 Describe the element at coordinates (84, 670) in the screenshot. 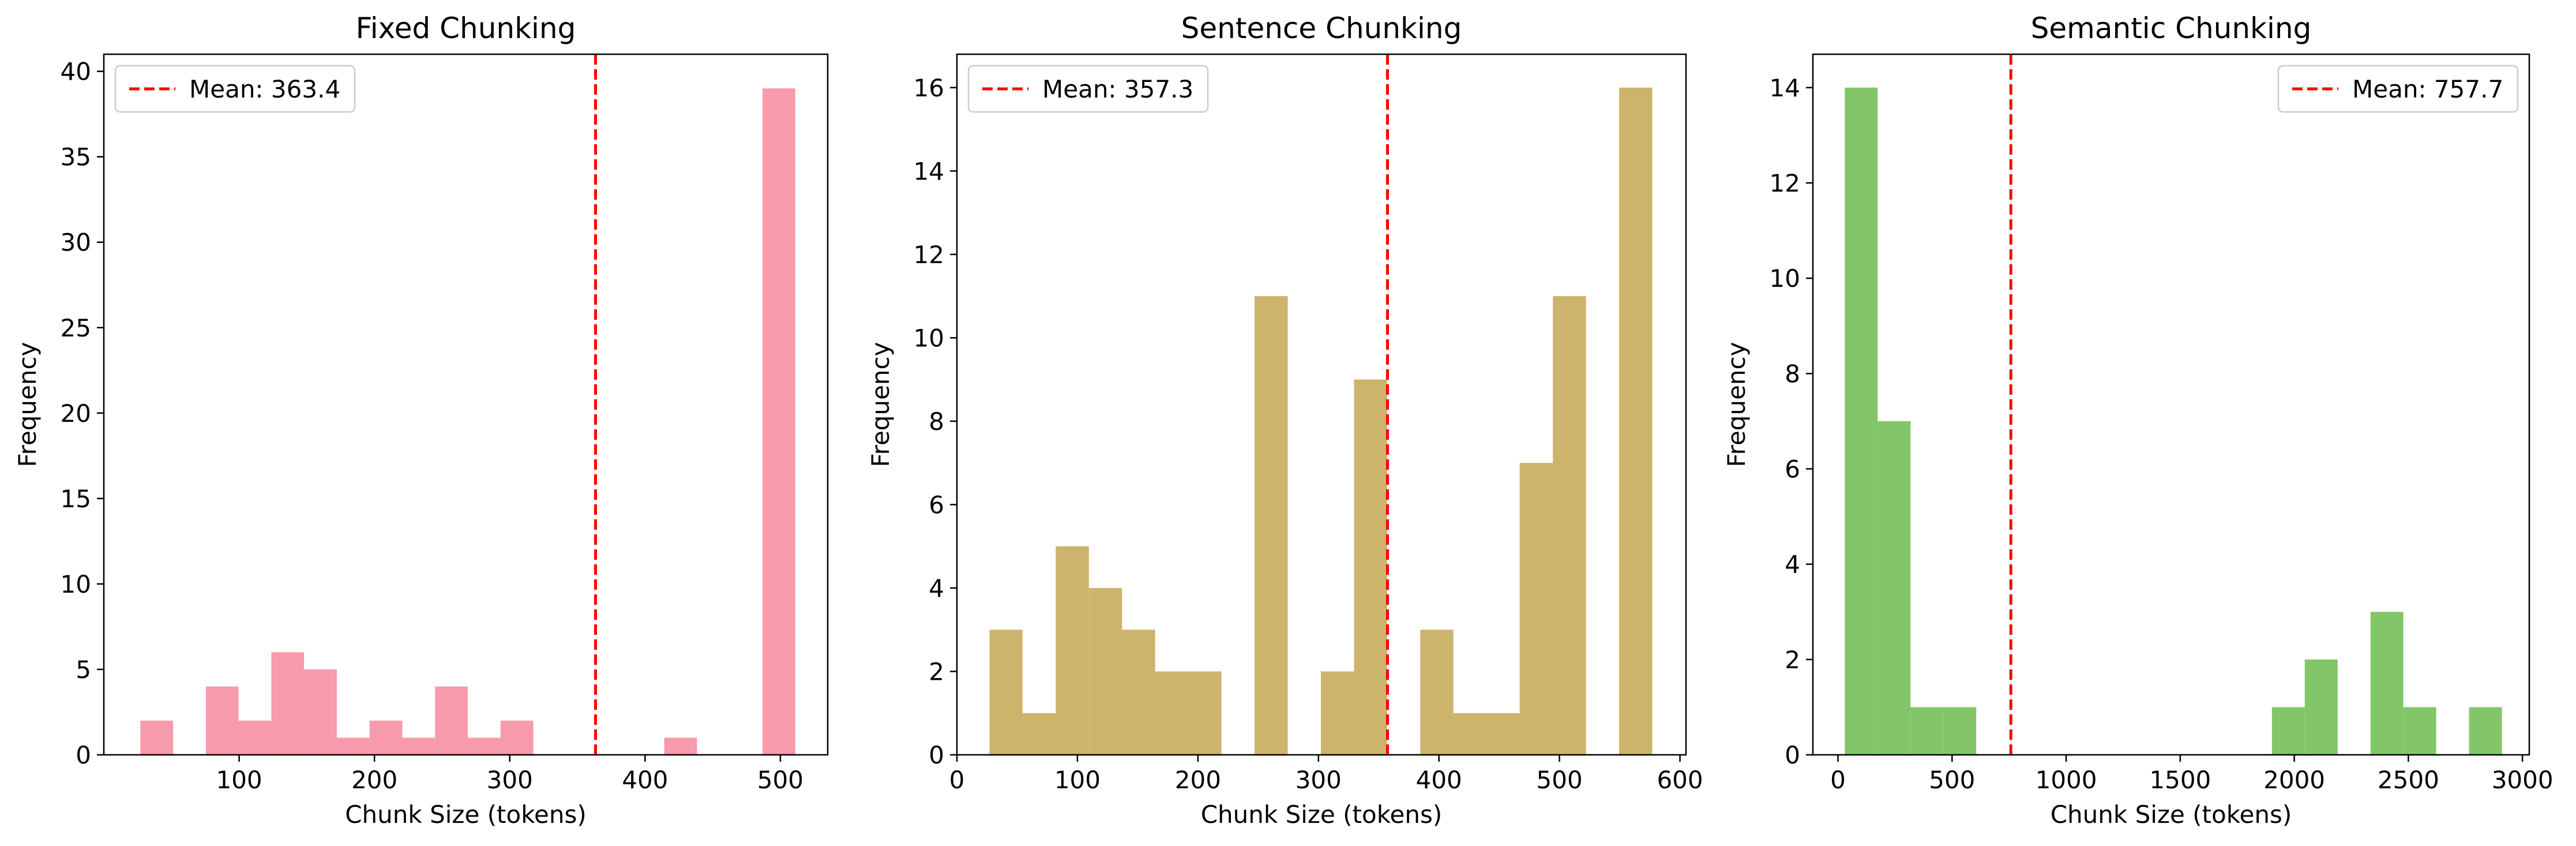

I see `y-tick-label: 5` at that location.